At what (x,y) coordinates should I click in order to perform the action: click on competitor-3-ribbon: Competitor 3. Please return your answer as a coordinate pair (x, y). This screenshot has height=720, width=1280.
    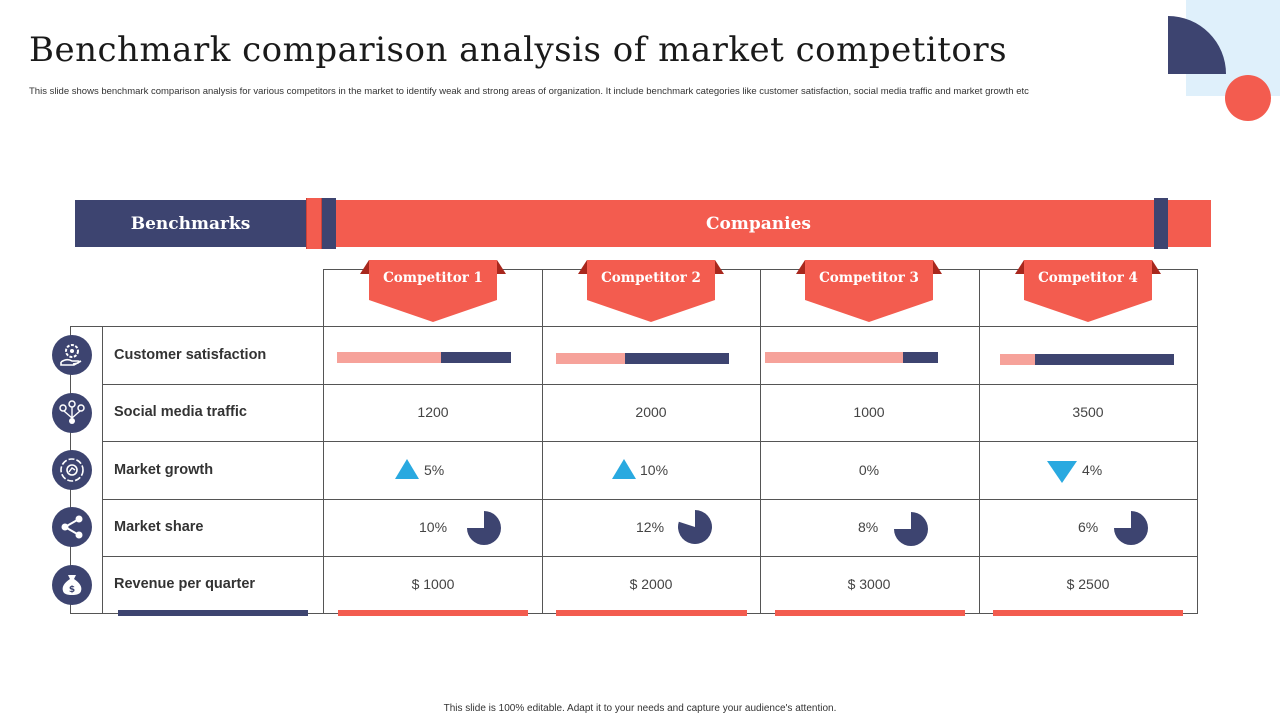
    Looking at the image, I should click on (869, 291).